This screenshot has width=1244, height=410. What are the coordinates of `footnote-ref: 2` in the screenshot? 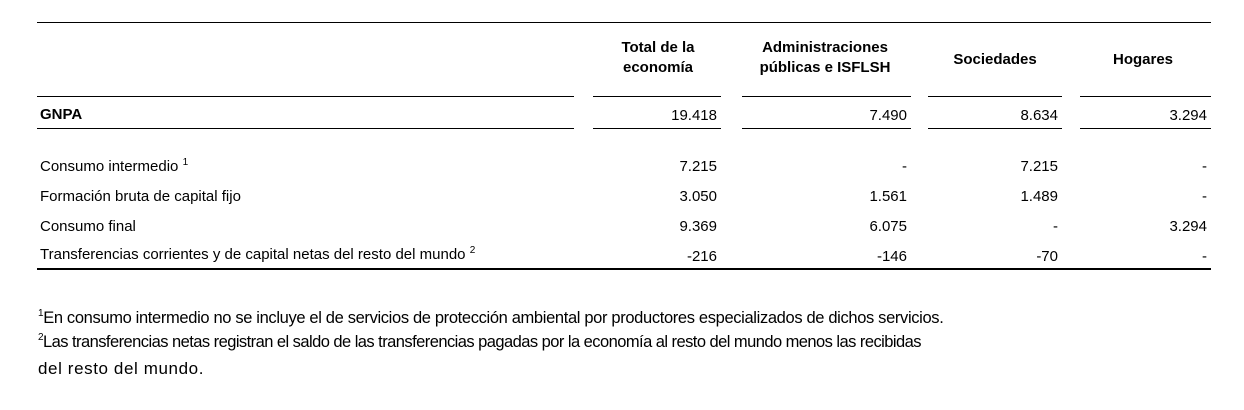 It's located at (472, 250).